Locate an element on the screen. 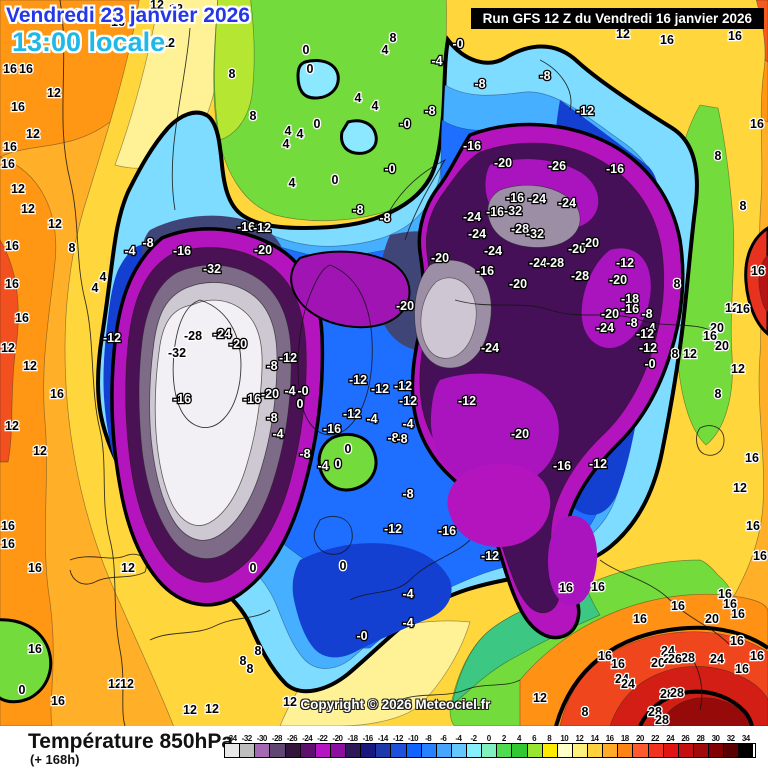 The height and width of the screenshot is (768, 768). color-scale-tick: -12 is located at coordinates (398, 738).